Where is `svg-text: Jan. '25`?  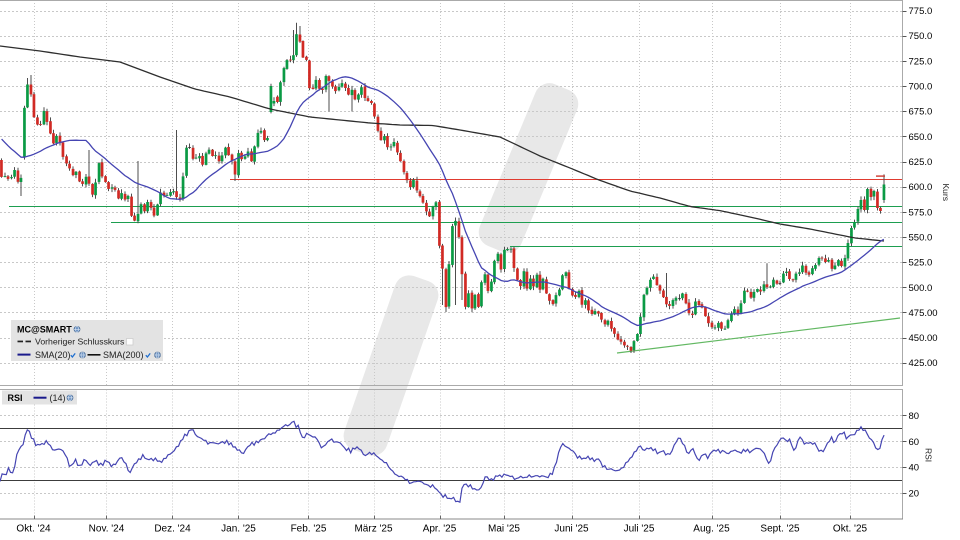
svg-text: Jan. '25 is located at coordinates (238, 529).